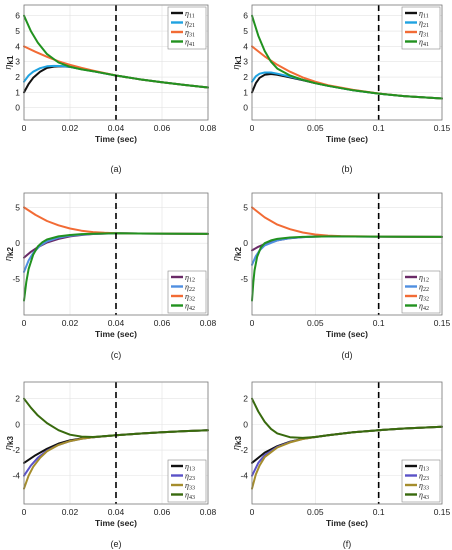 The height and width of the screenshot is (550, 452). I want to click on legend-label-subscript: 11, so click(426, 17).